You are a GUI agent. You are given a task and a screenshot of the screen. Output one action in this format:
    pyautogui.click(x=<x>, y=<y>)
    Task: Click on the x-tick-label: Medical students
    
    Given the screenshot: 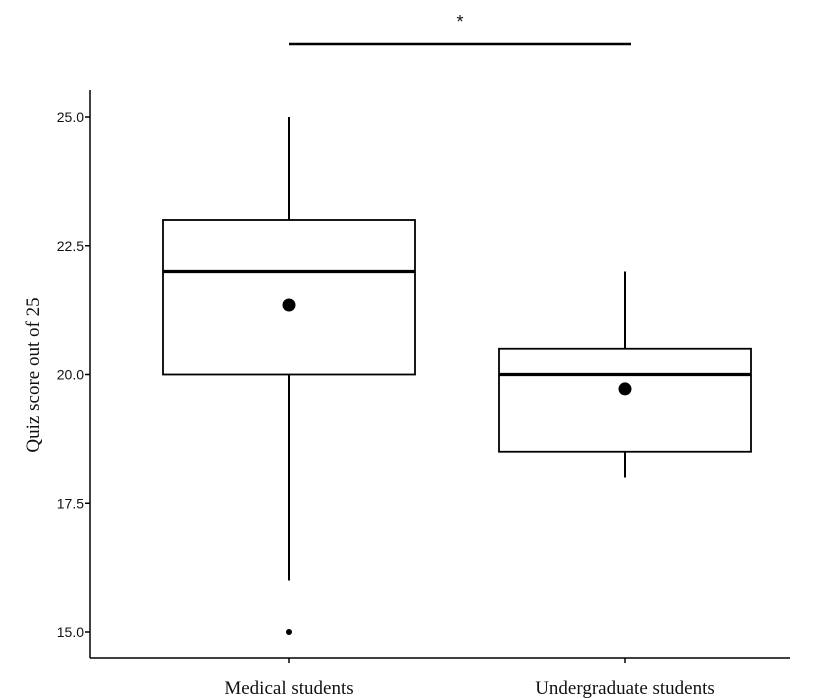 What is the action you would take?
    pyautogui.click(x=288, y=688)
    